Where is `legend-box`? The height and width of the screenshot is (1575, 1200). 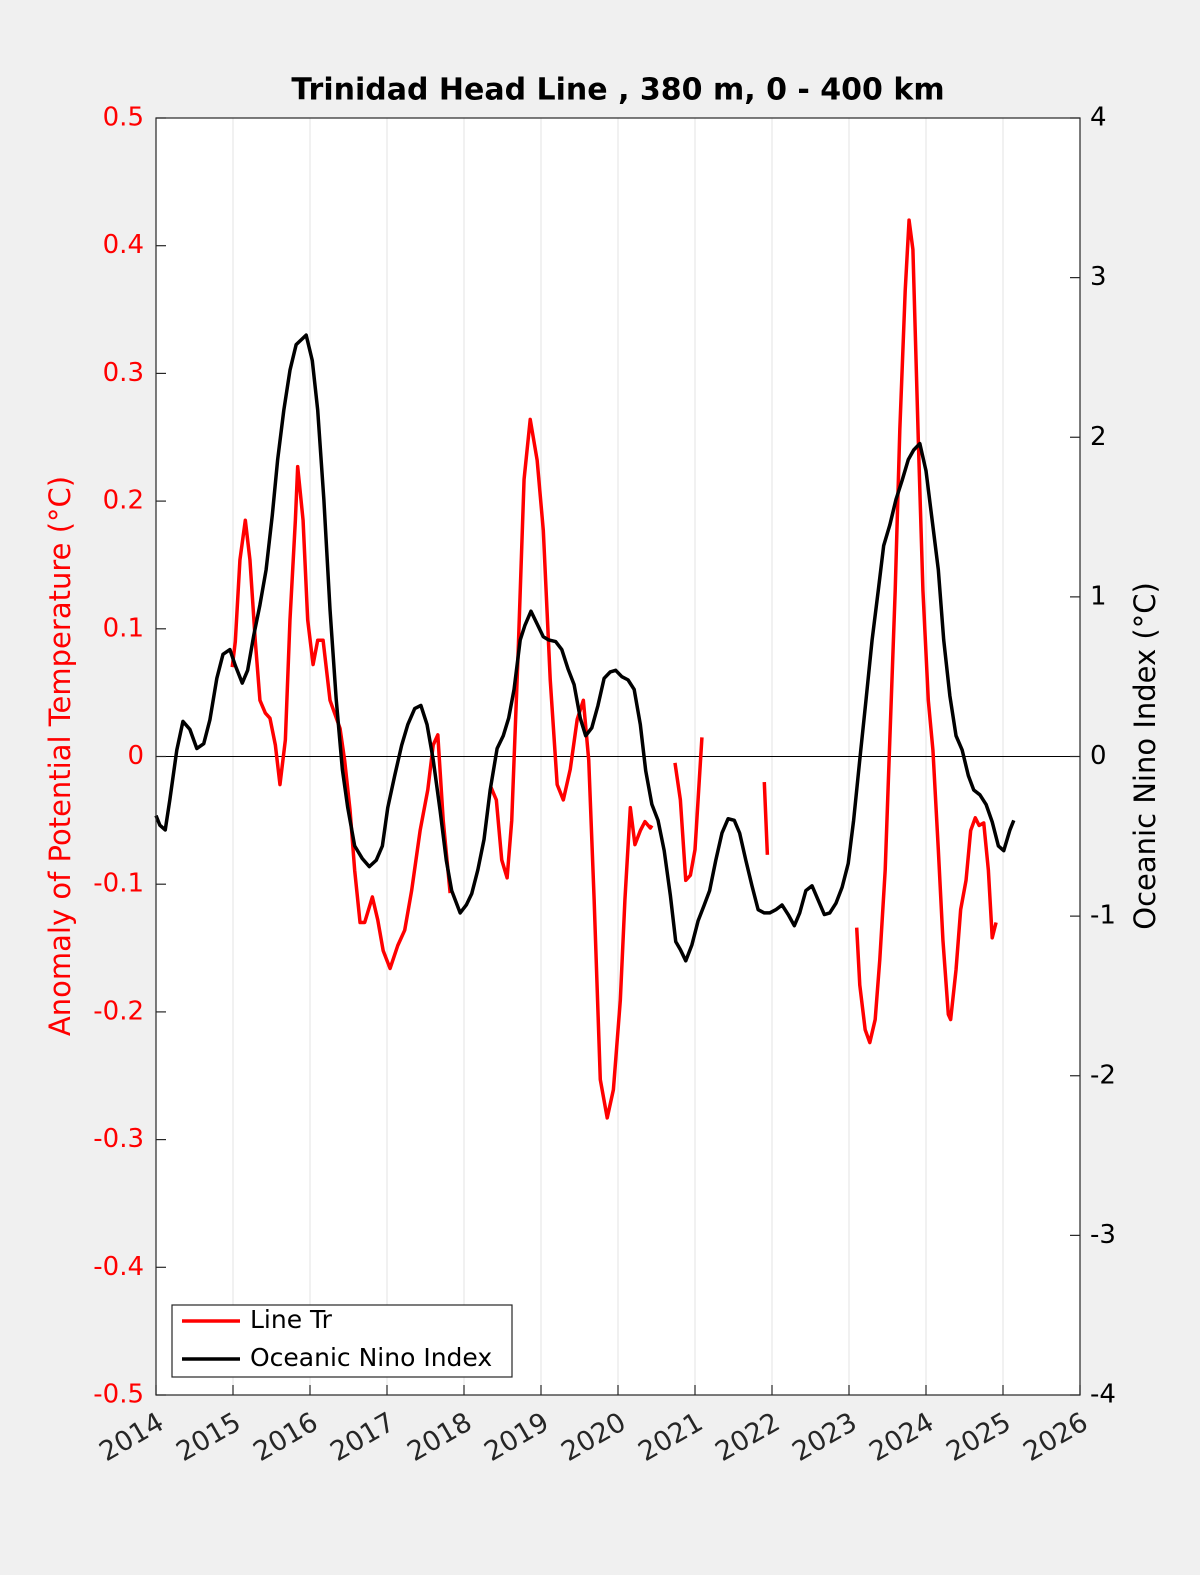 legend-box is located at coordinates (342, 1341).